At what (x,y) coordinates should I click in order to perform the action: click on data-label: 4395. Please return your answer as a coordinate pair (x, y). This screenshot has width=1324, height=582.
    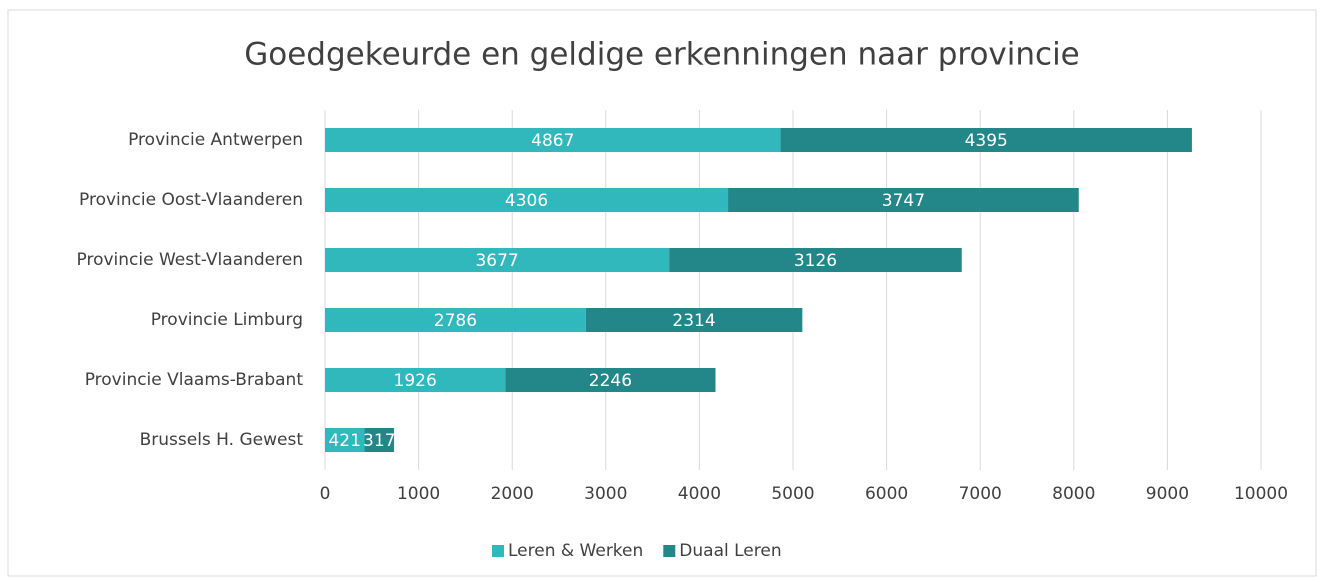
    Looking at the image, I should click on (986, 141).